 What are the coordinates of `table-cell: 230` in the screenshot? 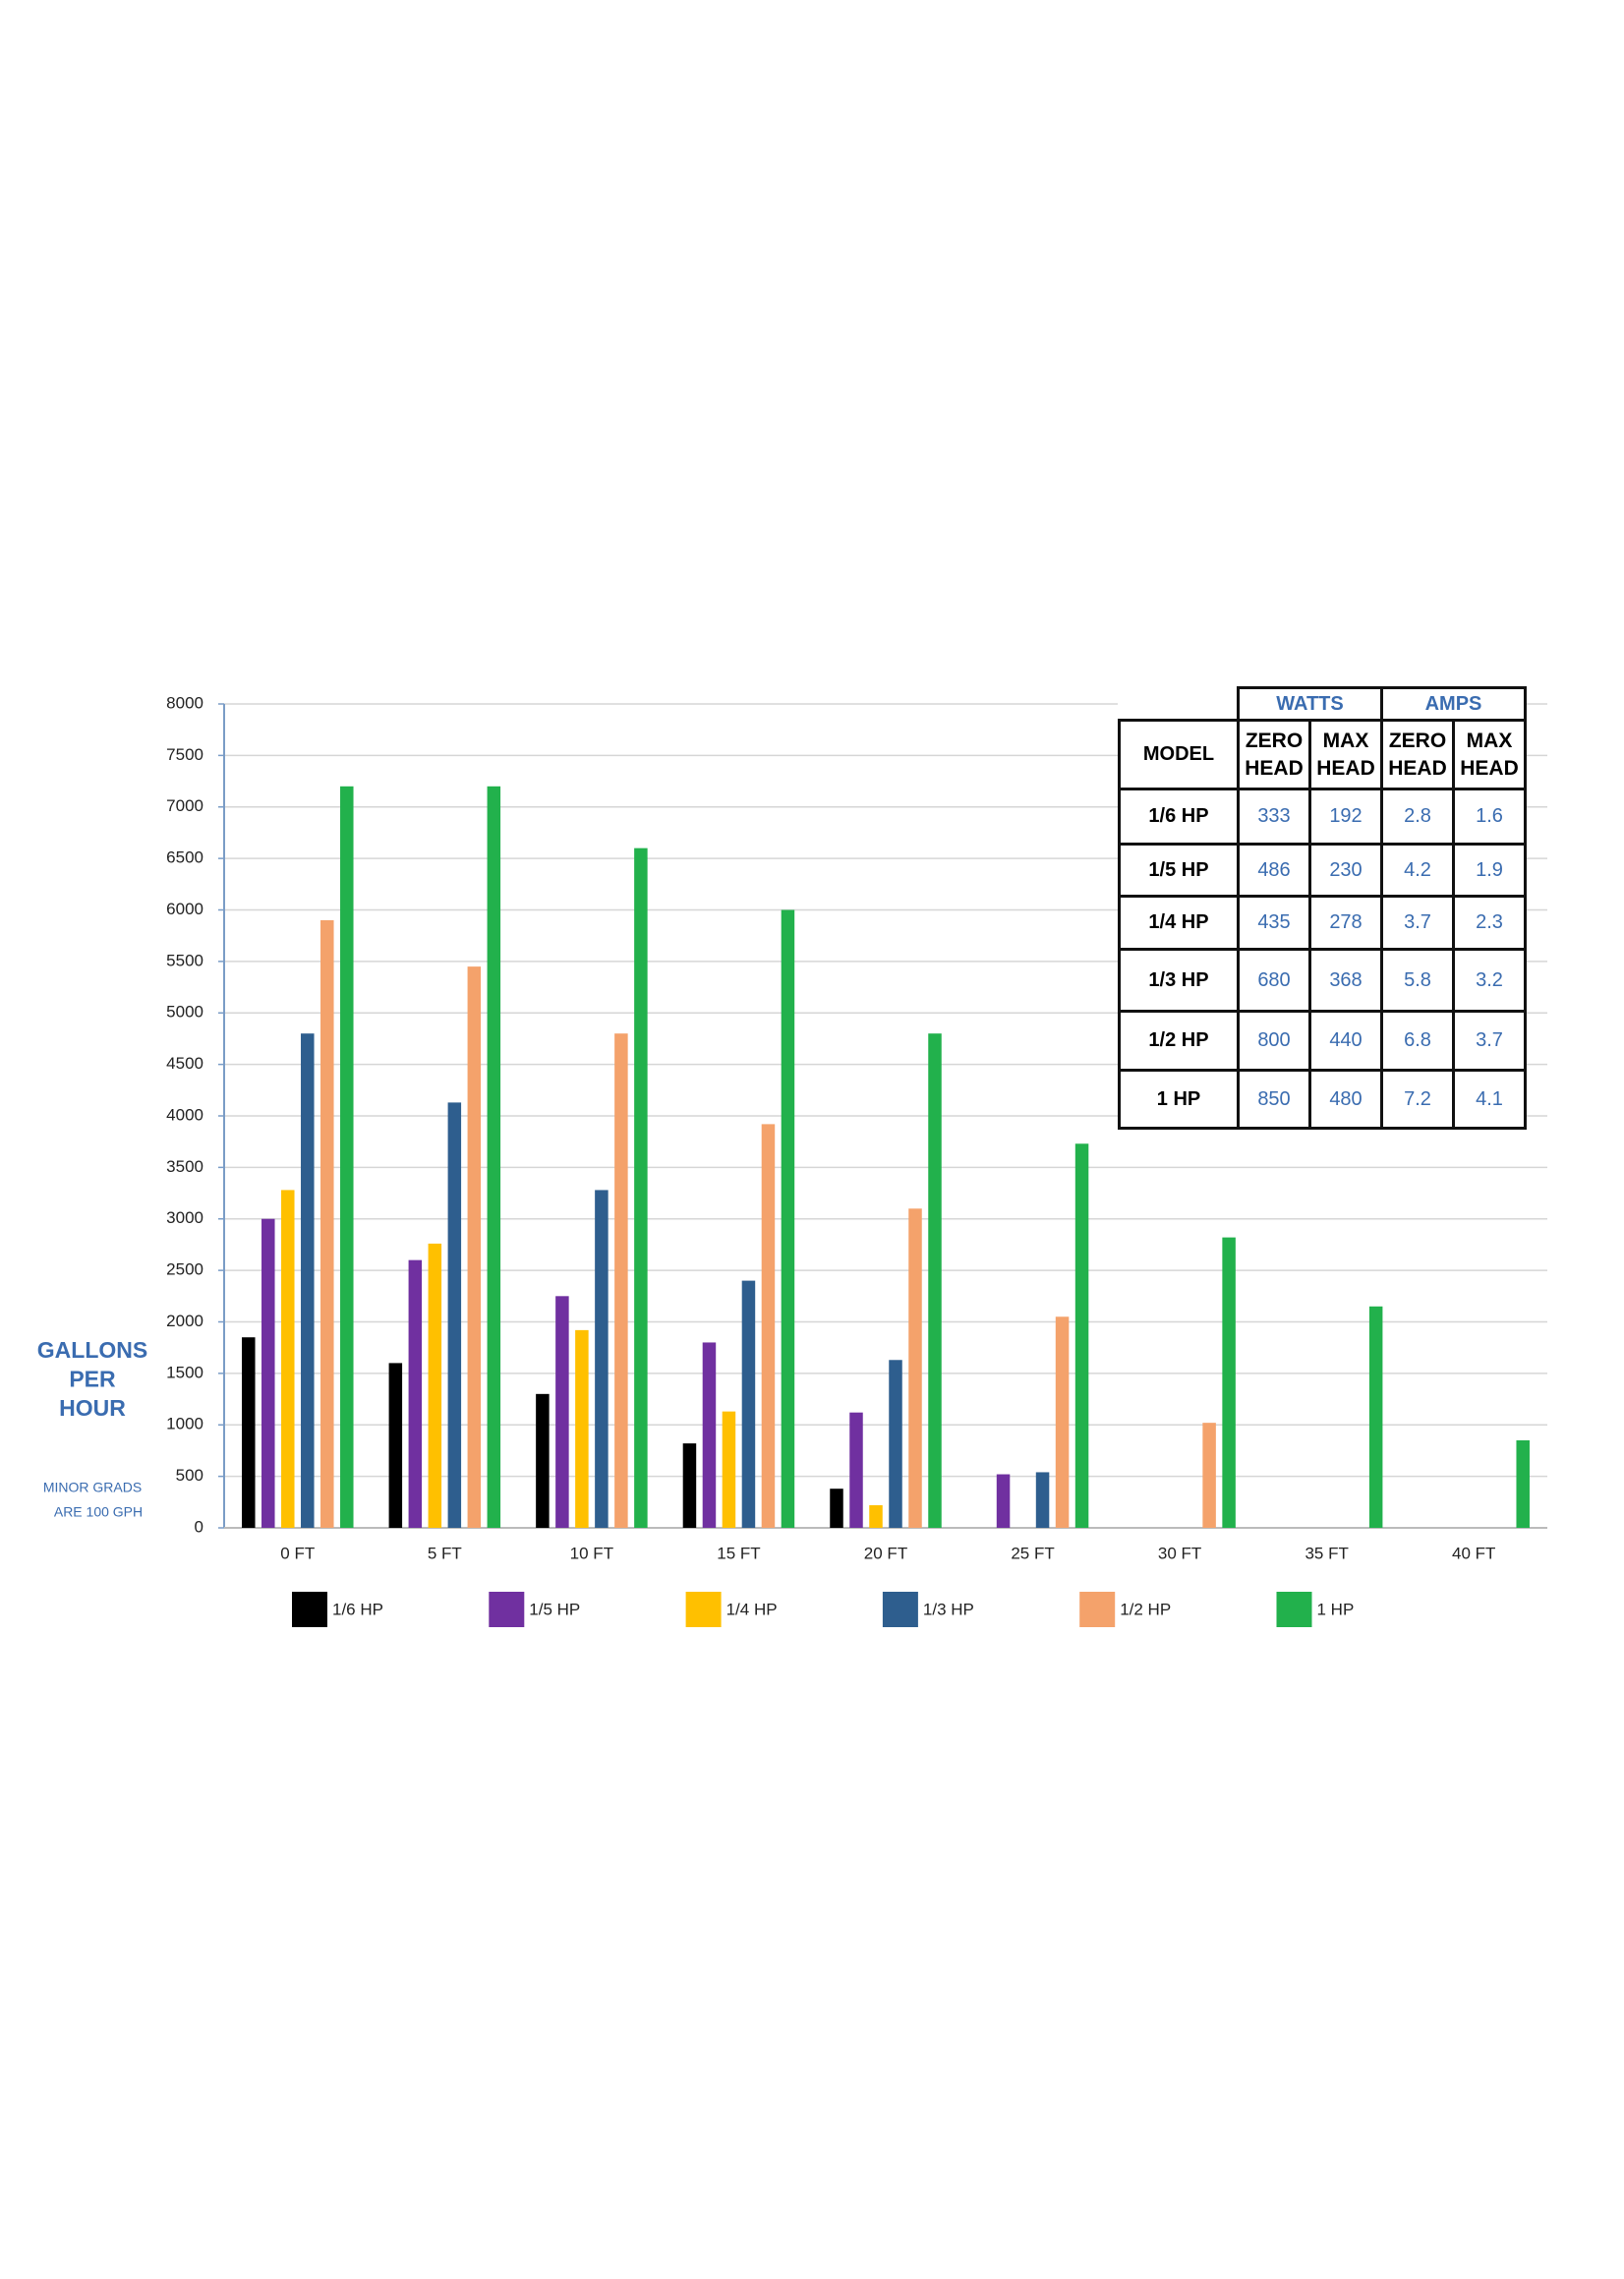 It's located at (1345, 870).